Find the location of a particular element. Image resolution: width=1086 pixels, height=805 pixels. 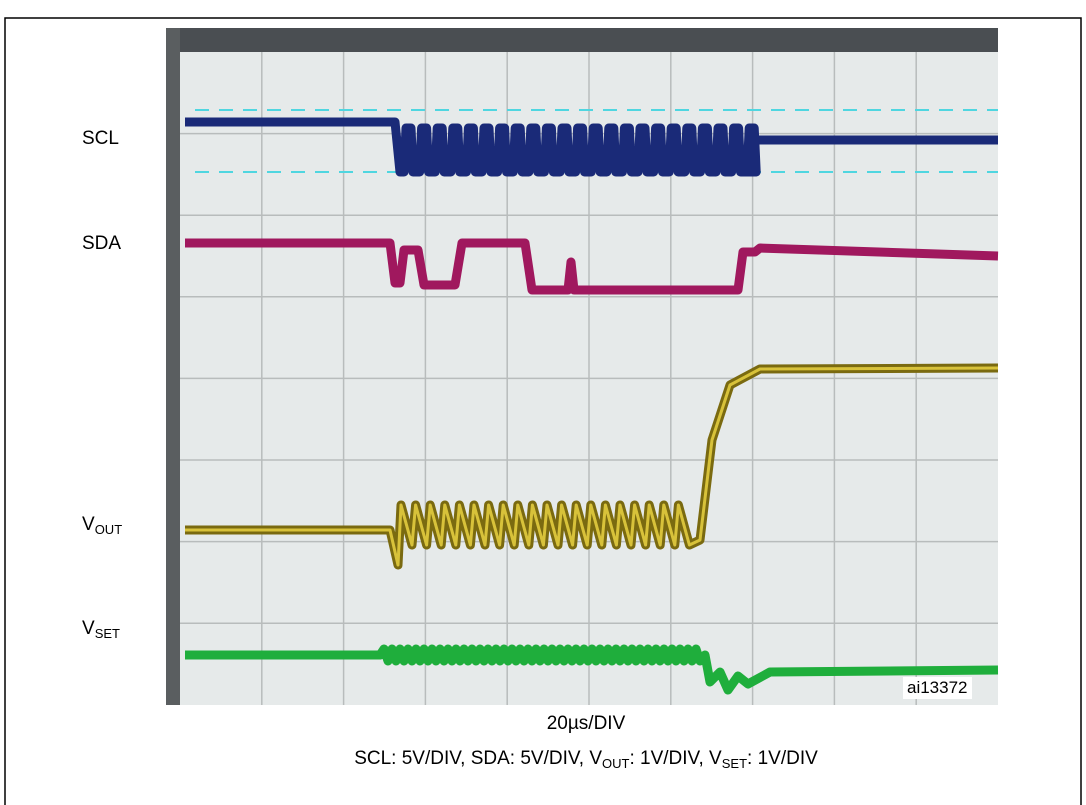

signal-label: VSET is located at coordinates (101, 629).